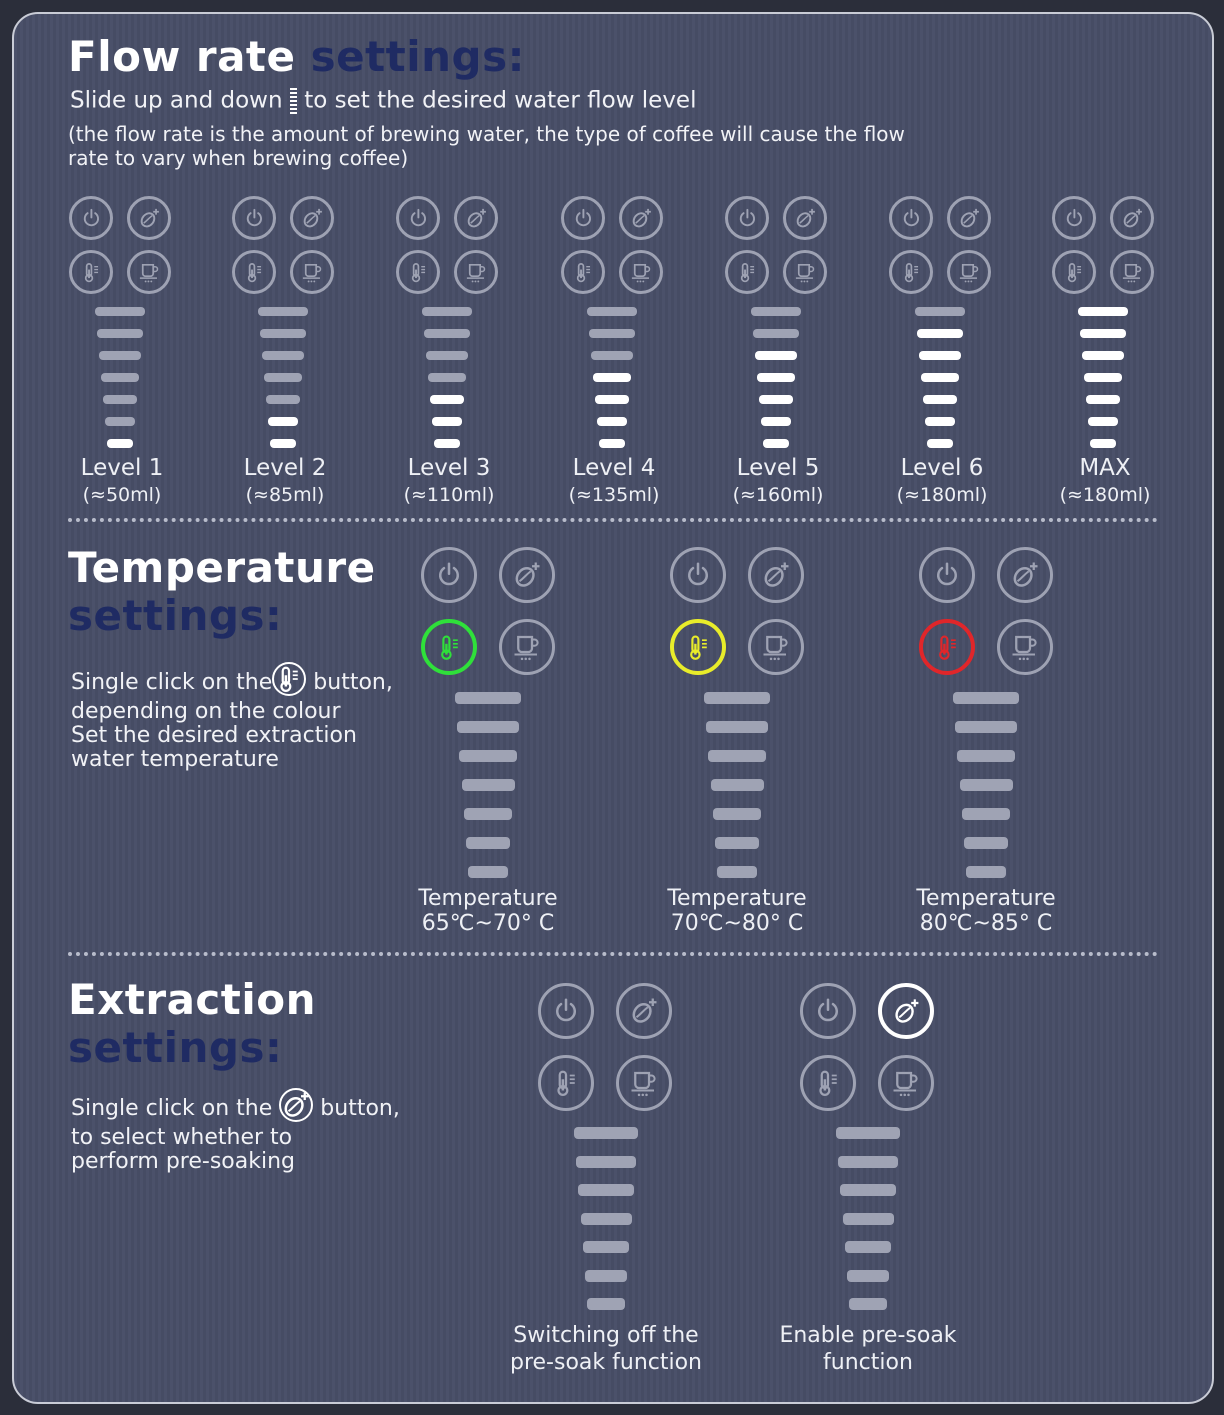 The image size is (1224, 1415). I want to click on slider-bars-icon, so click(293, 101).